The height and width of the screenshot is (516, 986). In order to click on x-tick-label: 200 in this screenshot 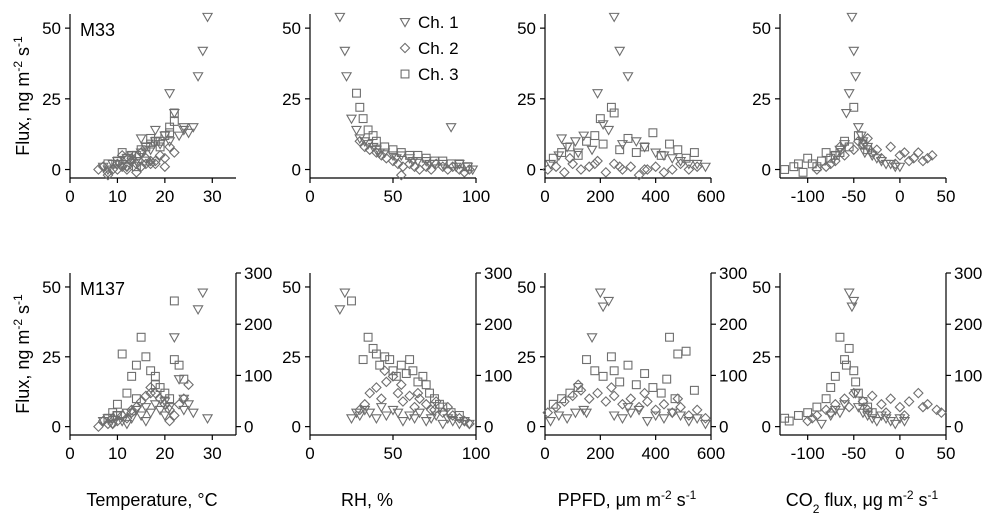, I will do `click(600, 196)`.